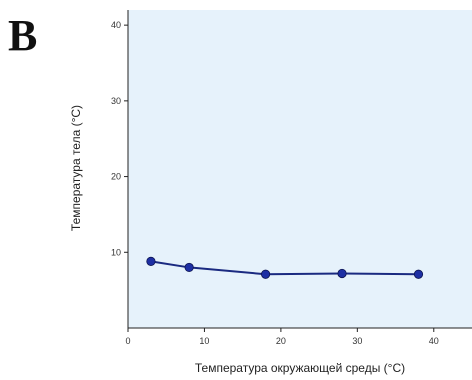 The image size is (472, 380). Describe the element at coordinates (116, 177) in the screenshot. I see `y-tick-label: 20` at that location.